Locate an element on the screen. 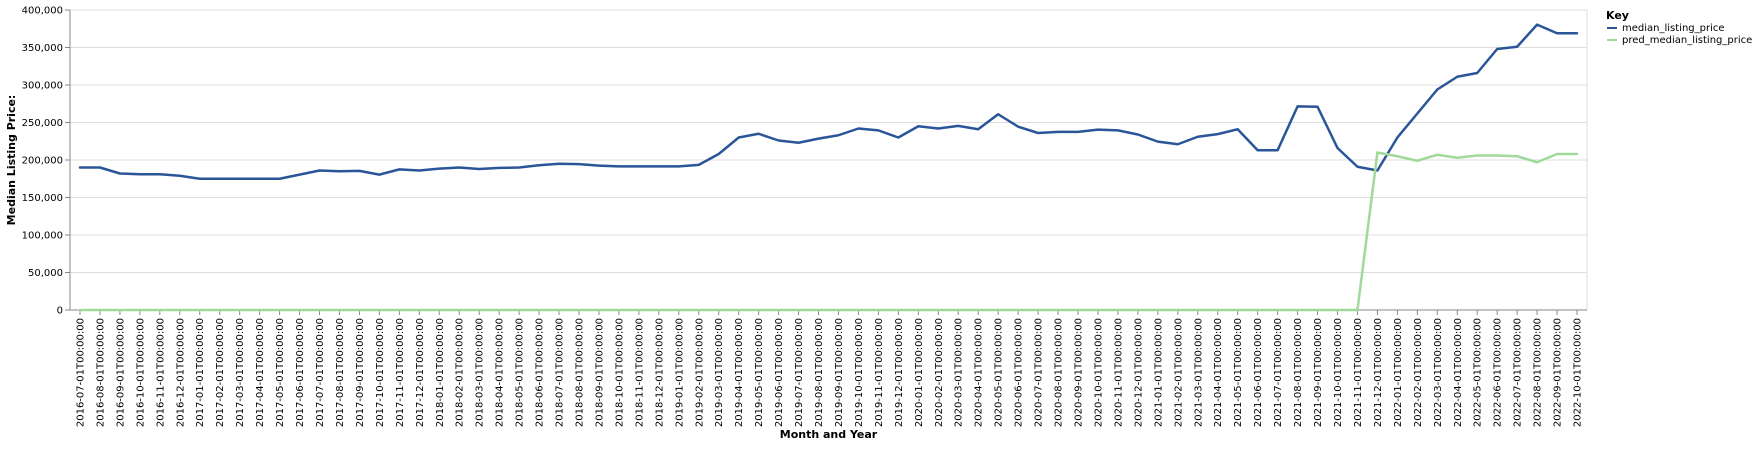 The width and height of the screenshot is (1759, 451). x-tick-label: 2022-02-01T00:00:00 is located at coordinates (1418, 372).